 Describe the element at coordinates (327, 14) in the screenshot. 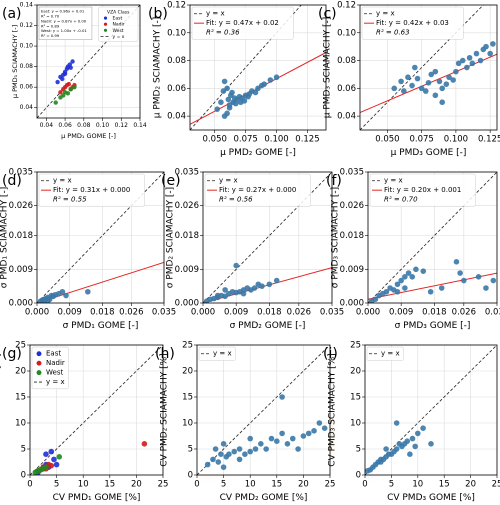

I see `panel-label: (c)` at that location.